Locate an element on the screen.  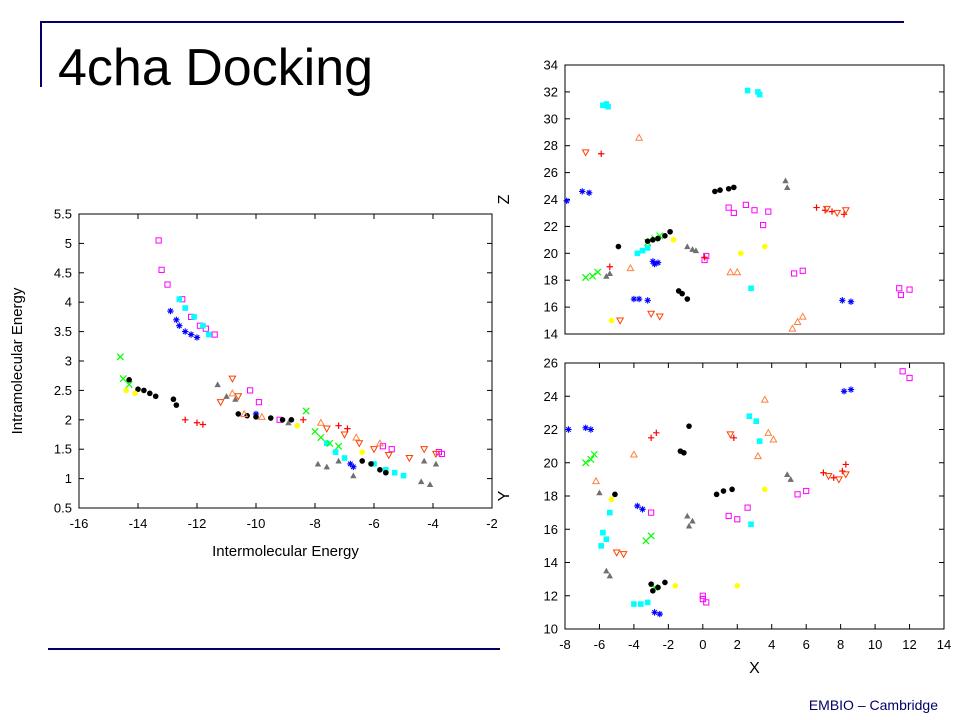
x-axis-label: X is located at coordinates (754, 668).